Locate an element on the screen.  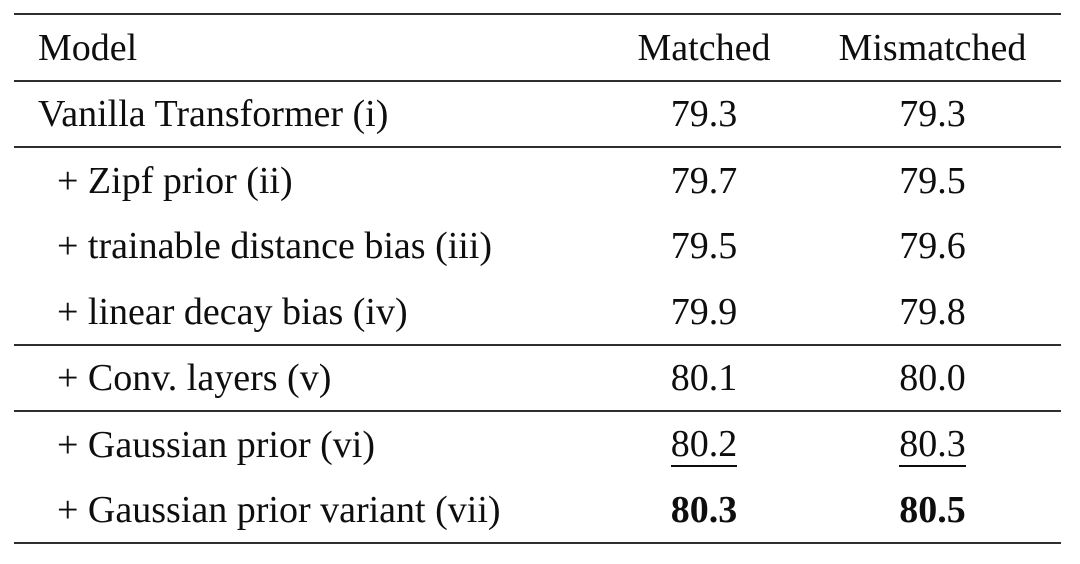
mismatched-value: 80.3 is located at coordinates (932, 444).